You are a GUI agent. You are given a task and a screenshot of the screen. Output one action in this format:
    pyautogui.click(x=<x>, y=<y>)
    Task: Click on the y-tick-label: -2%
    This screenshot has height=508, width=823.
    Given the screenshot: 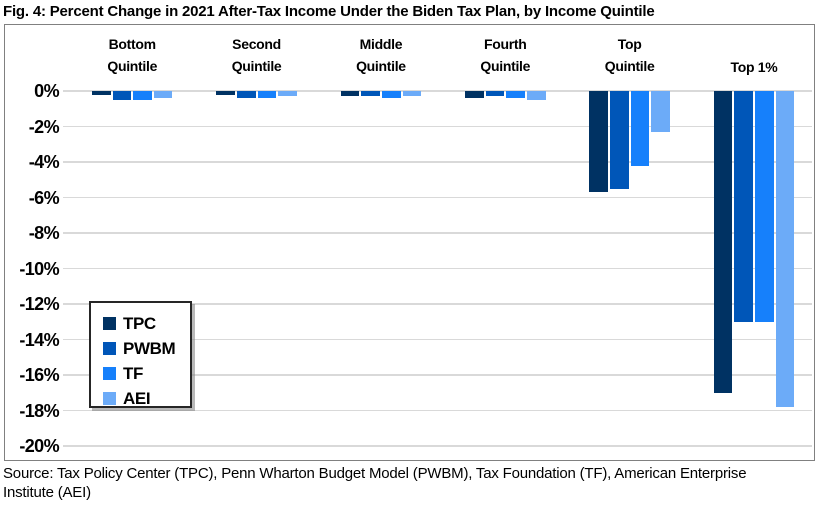 What is the action you would take?
    pyautogui.click(x=44, y=126)
    